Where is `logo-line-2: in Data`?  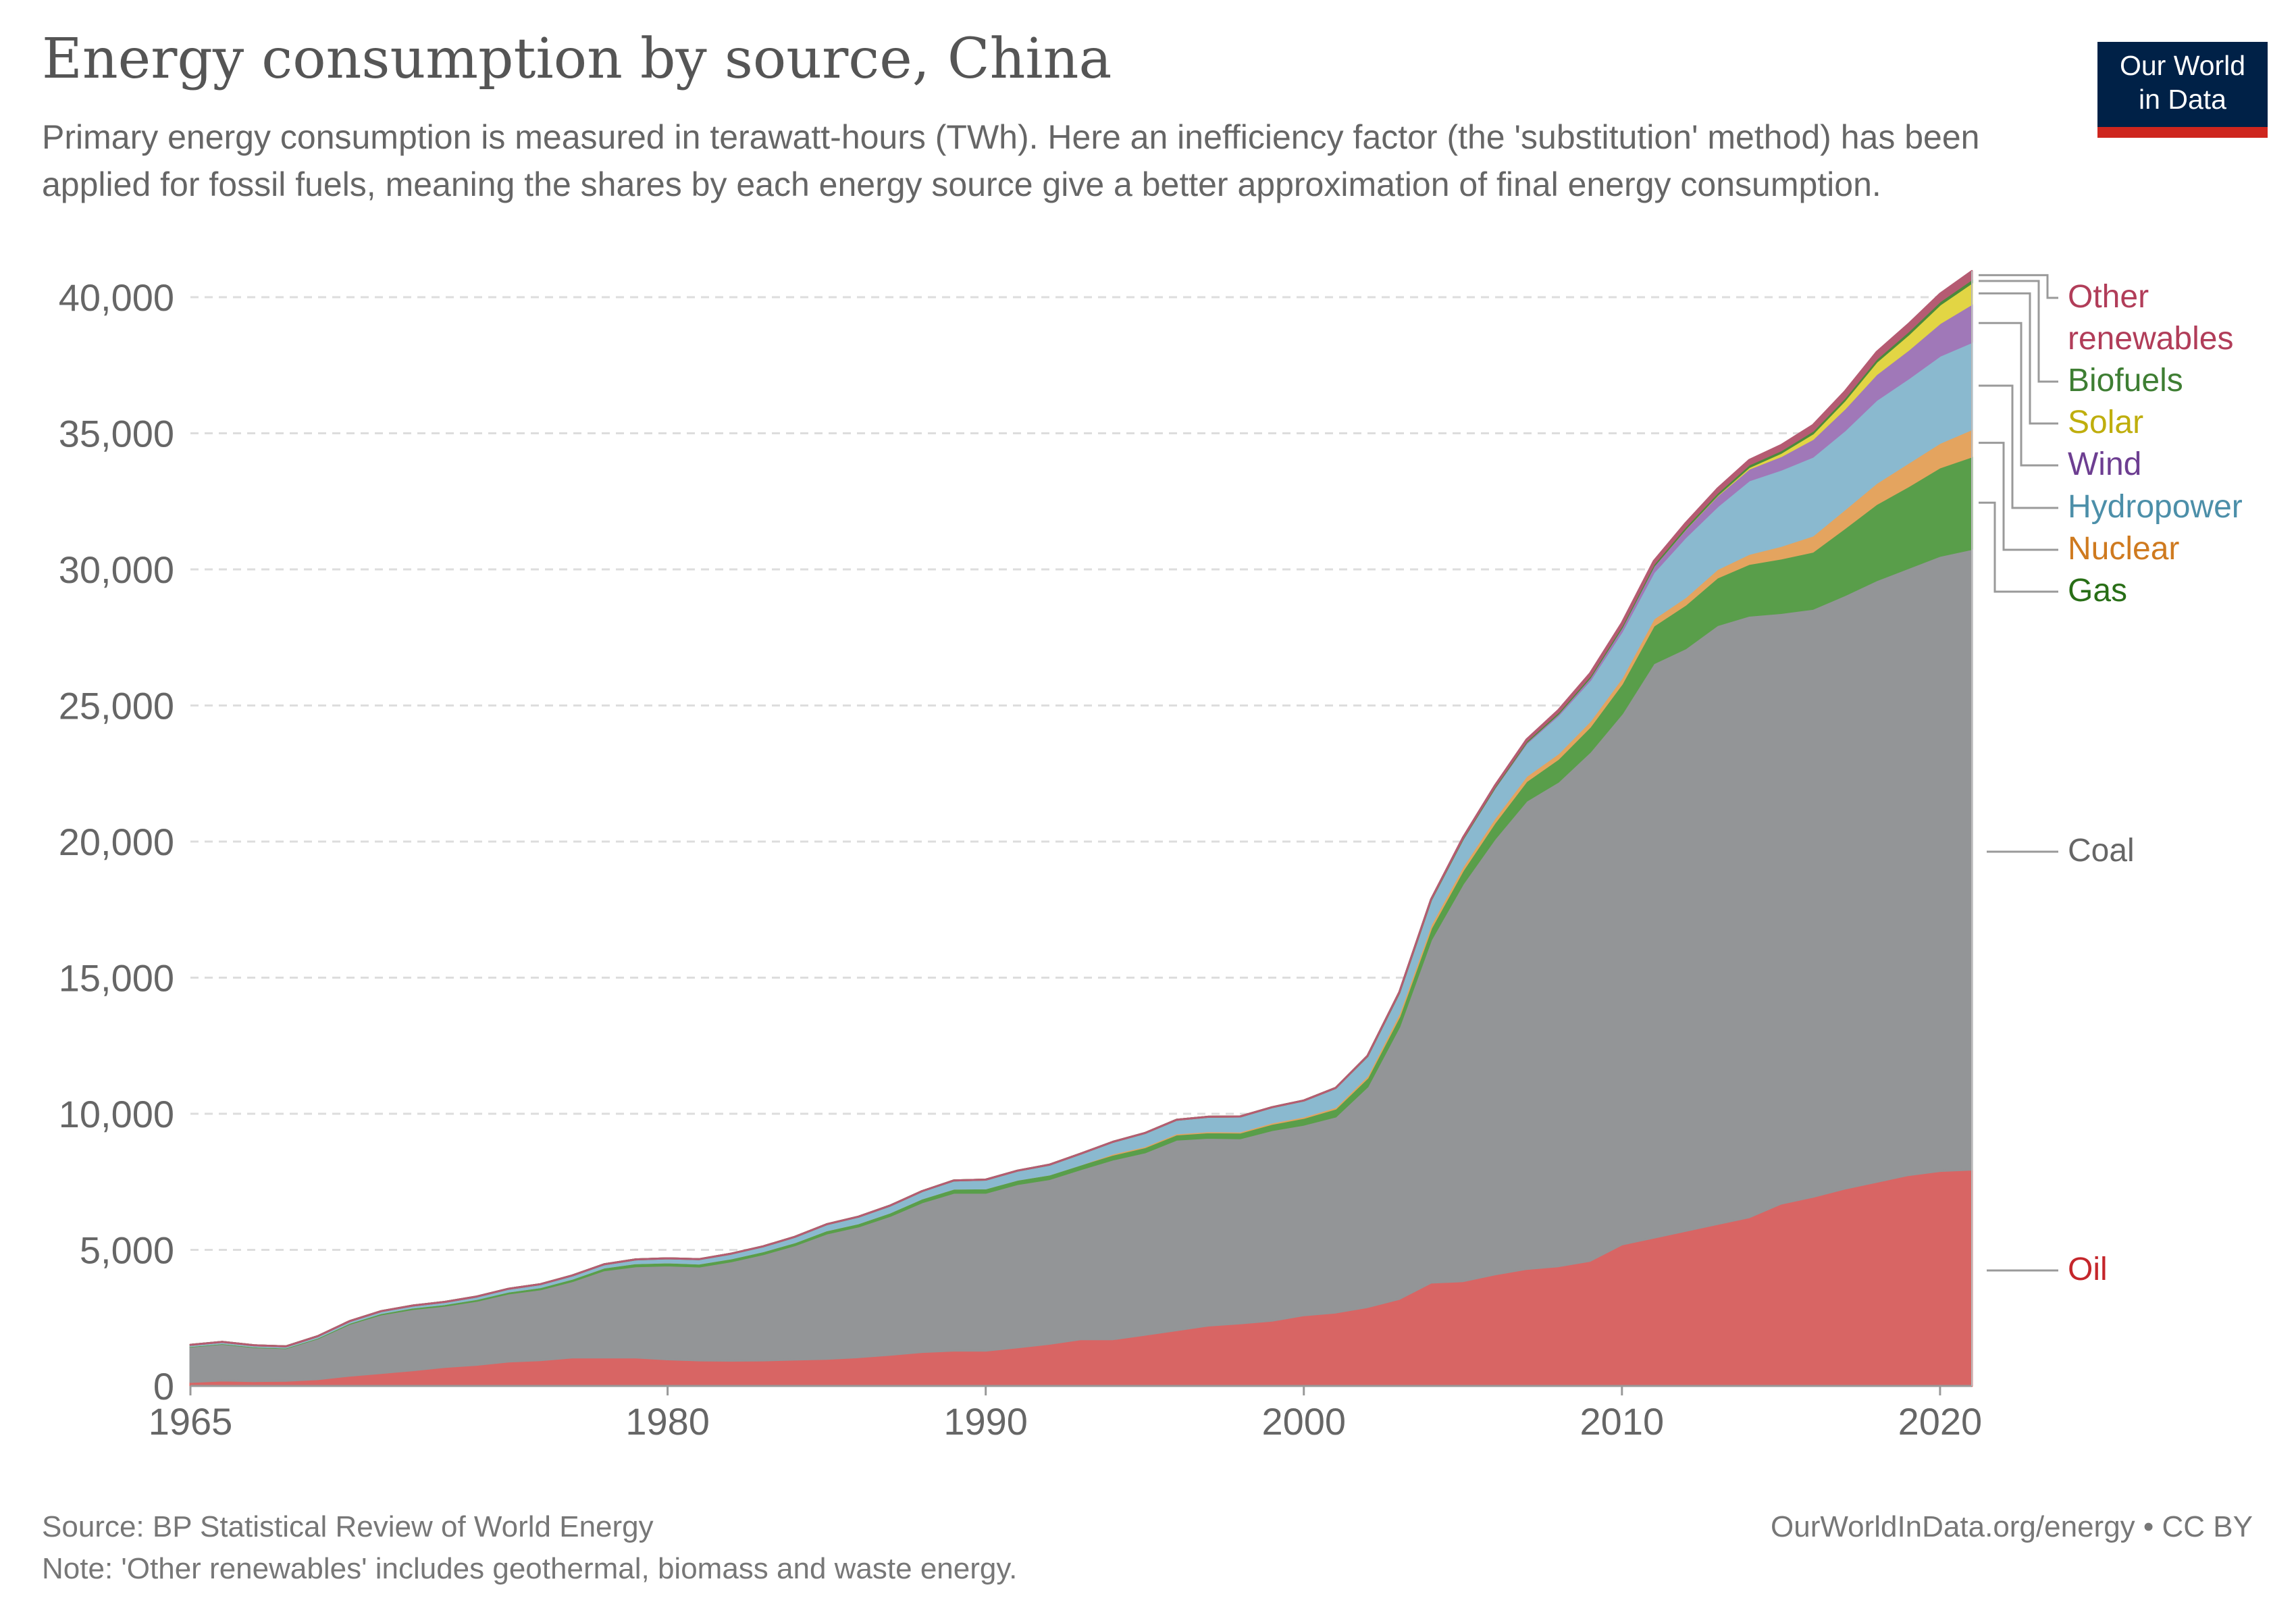
logo-line-2: in Data is located at coordinates (2182, 99).